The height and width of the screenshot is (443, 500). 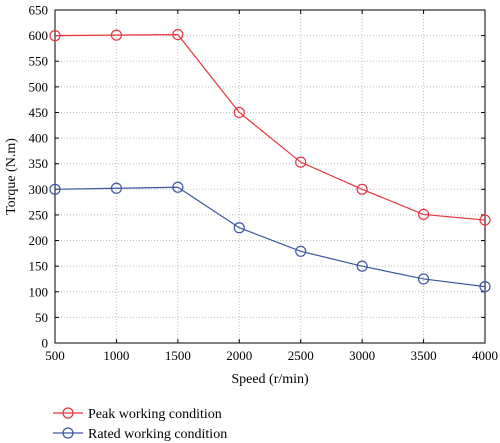 What do you see at coordinates (239, 355) in the screenshot?
I see `x-tick-label: 2000` at bounding box center [239, 355].